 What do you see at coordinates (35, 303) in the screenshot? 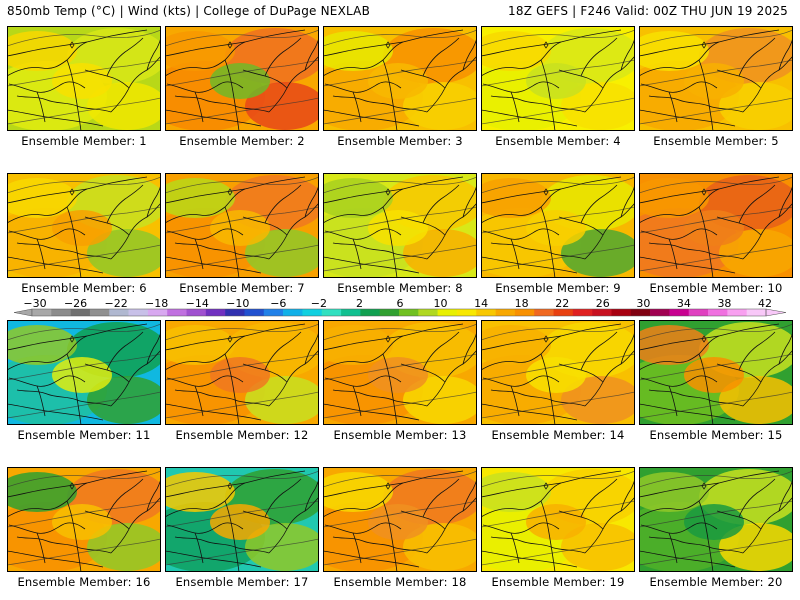
I see `colorbar-tick-label: −30` at bounding box center [35, 303].